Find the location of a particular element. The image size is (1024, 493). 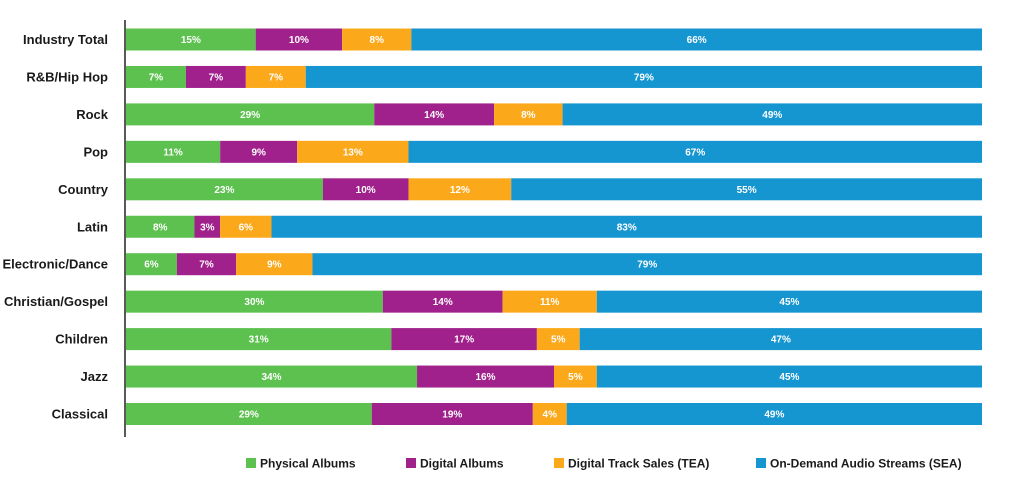

data-label-latin-digital-track-sales-tea: 6% is located at coordinates (246, 227).